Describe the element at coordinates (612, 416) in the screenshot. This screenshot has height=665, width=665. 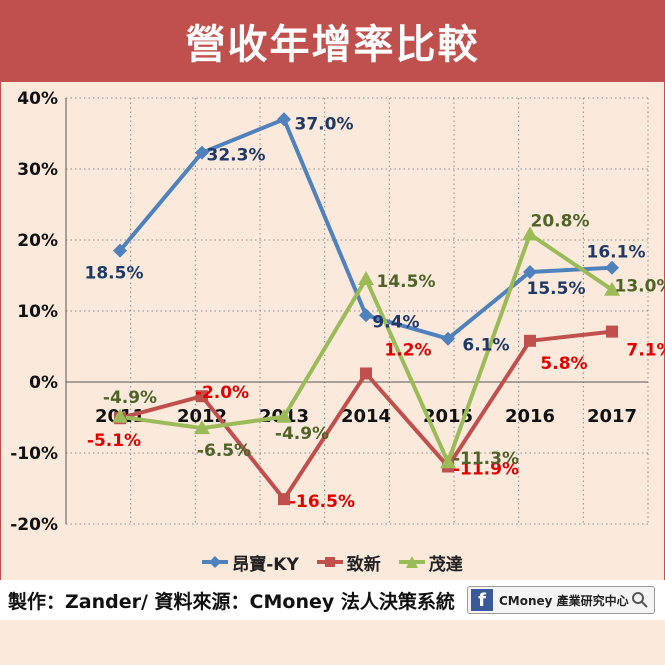
I see `x-tick-label: 2017` at that location.